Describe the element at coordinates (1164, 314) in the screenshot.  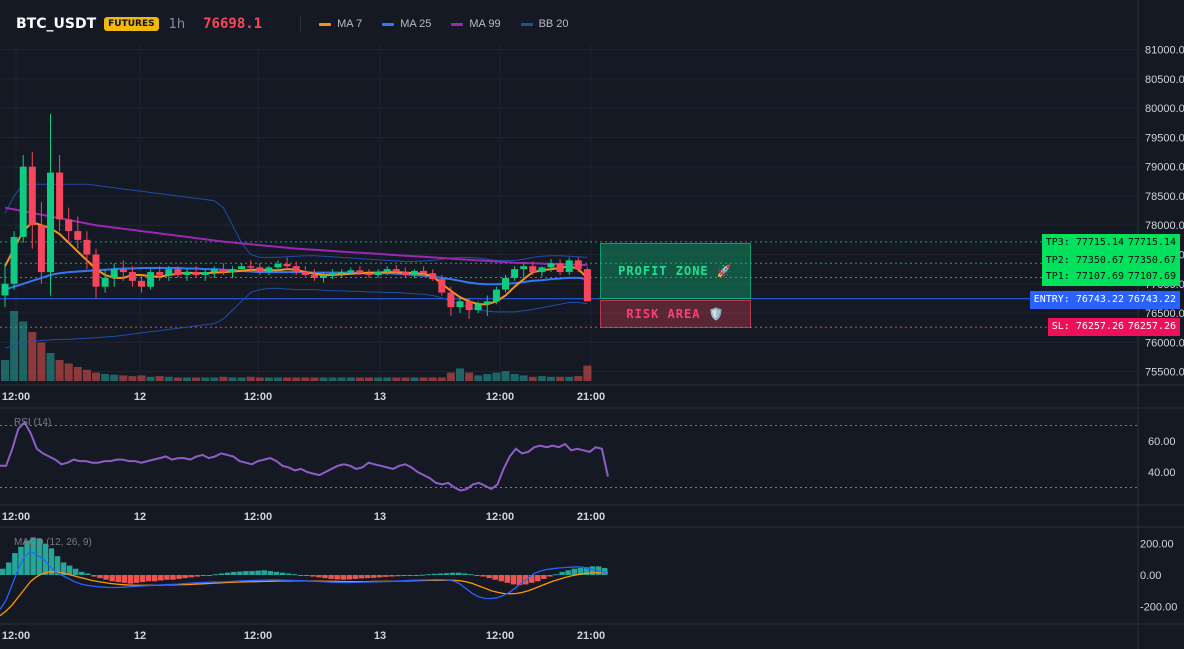
I see `price-tick-label: 76500.00` at that location.